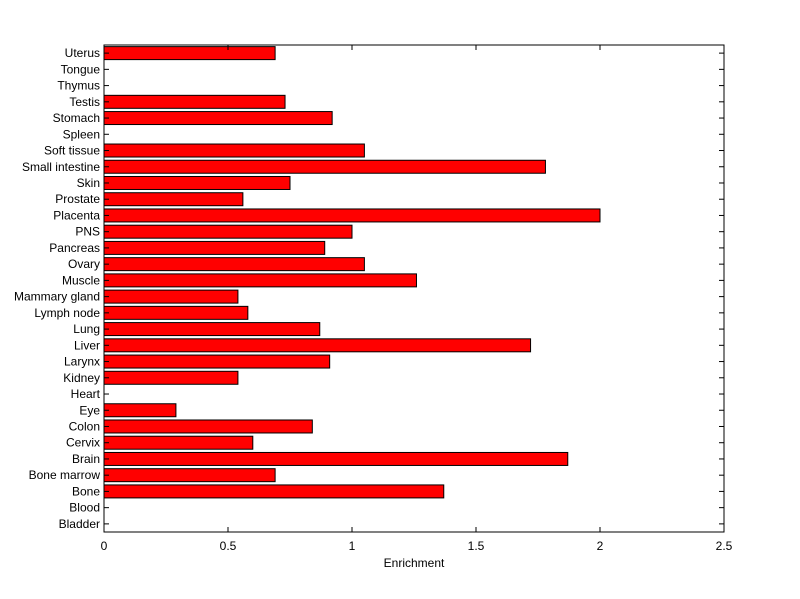 This screenshot has height=599, width=800. Describe the element at coordinates (65, 475) in the screenshot. I see `category-label-bone-marrow: Bone marrow` at that location.